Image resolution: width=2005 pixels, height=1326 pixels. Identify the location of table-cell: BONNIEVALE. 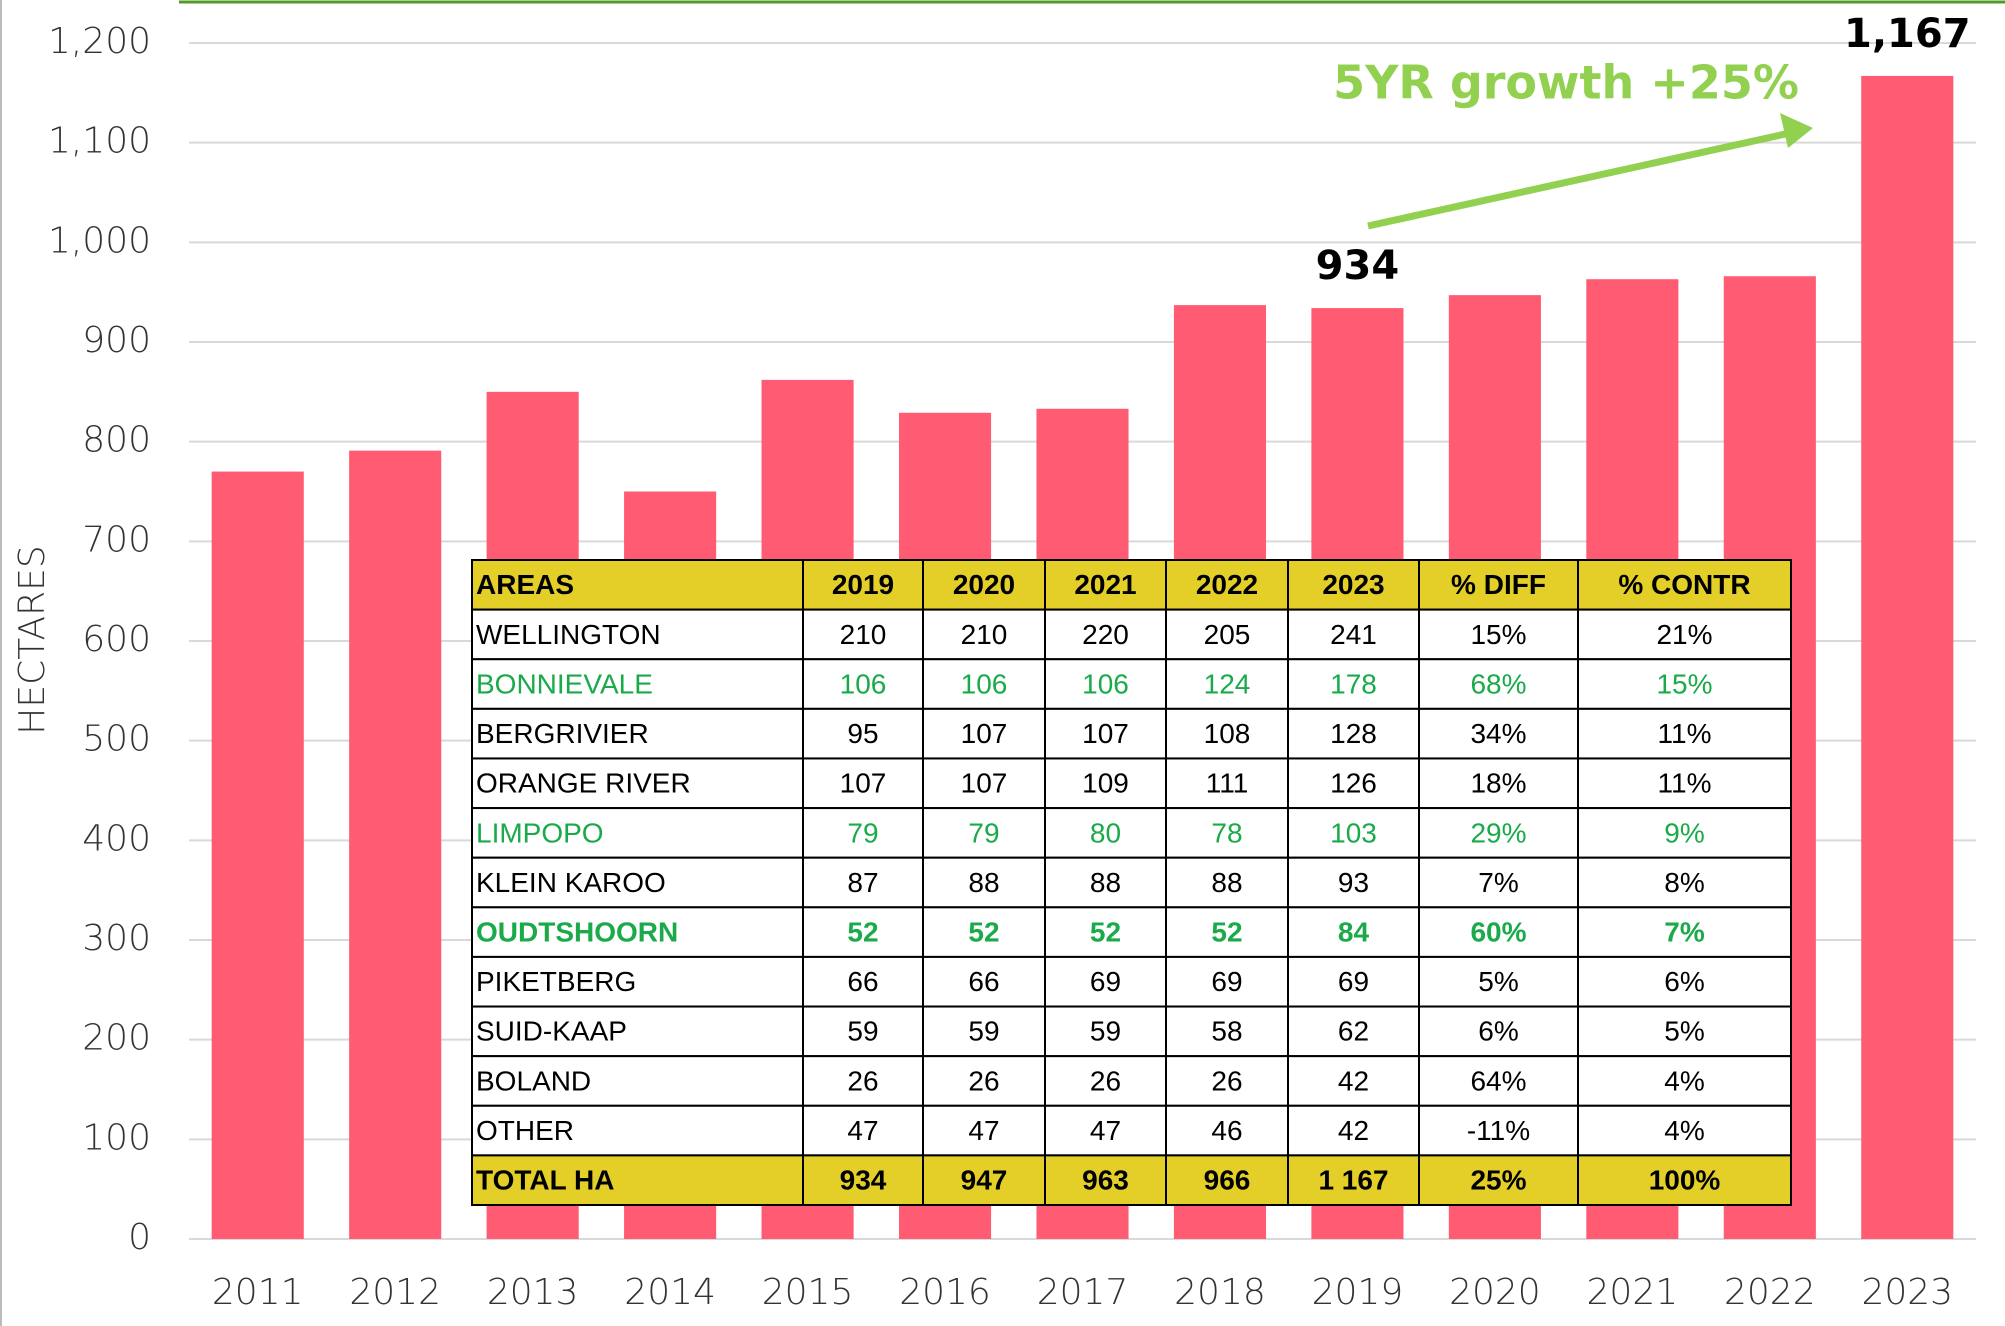
(564, 683).